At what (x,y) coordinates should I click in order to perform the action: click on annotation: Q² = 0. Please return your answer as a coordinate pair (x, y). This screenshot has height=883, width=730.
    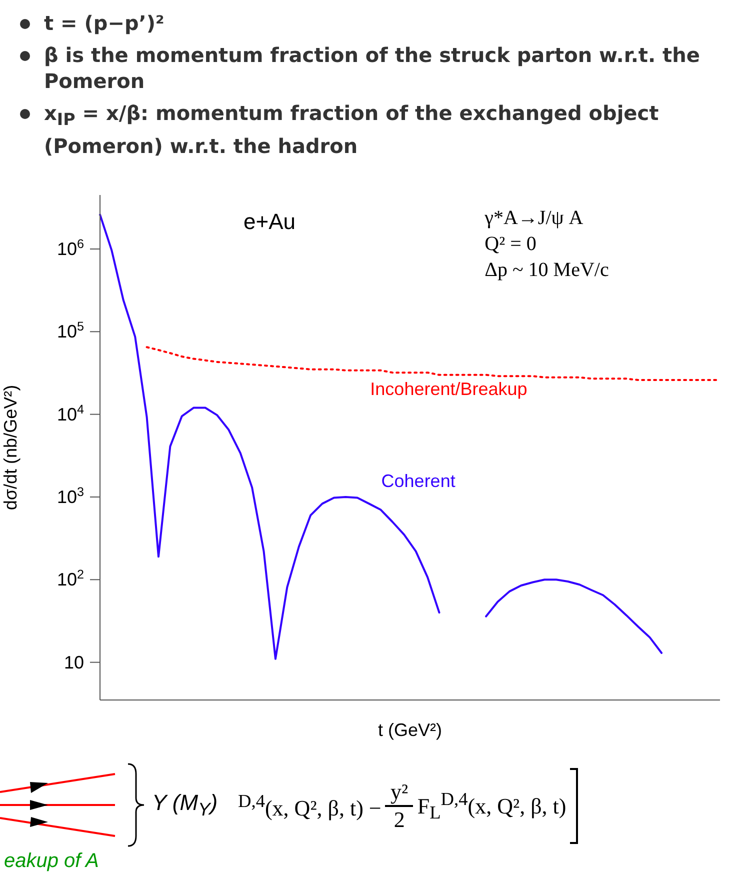
    Looking at the image, I should click on (510, 244).